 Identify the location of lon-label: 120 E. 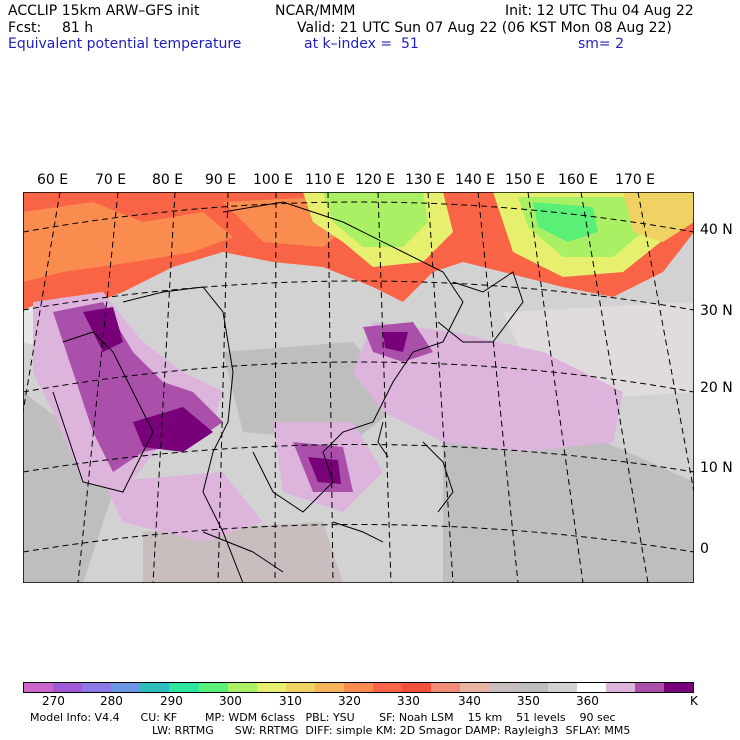
(375, 180).